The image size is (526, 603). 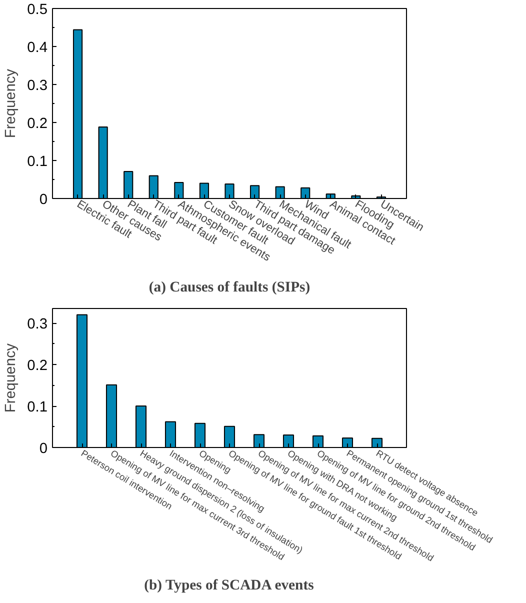 I want to click on text: (b) Types of SCADA events, so click(x=229, y=586).